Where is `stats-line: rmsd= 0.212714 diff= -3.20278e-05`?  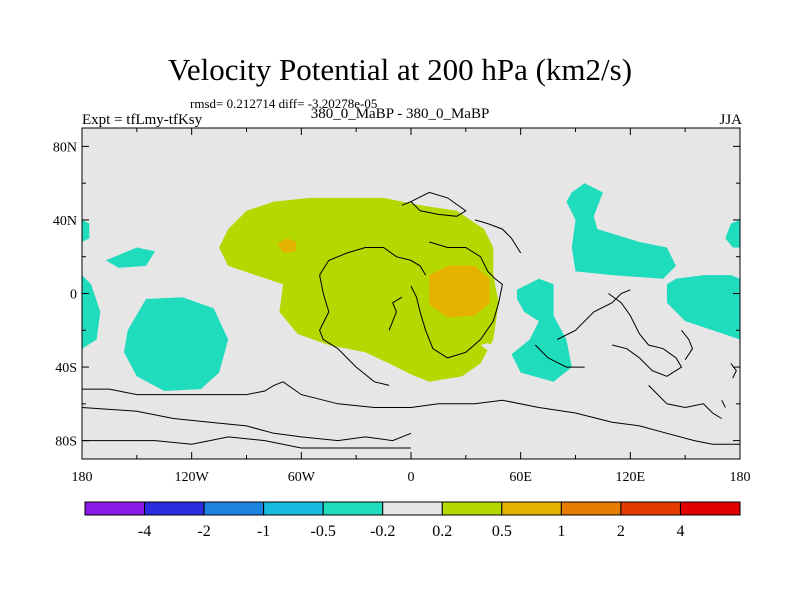 stats-line: rmsd= 0.212714 diff= -3.20278e-05 is located at coordinates (284, 103).